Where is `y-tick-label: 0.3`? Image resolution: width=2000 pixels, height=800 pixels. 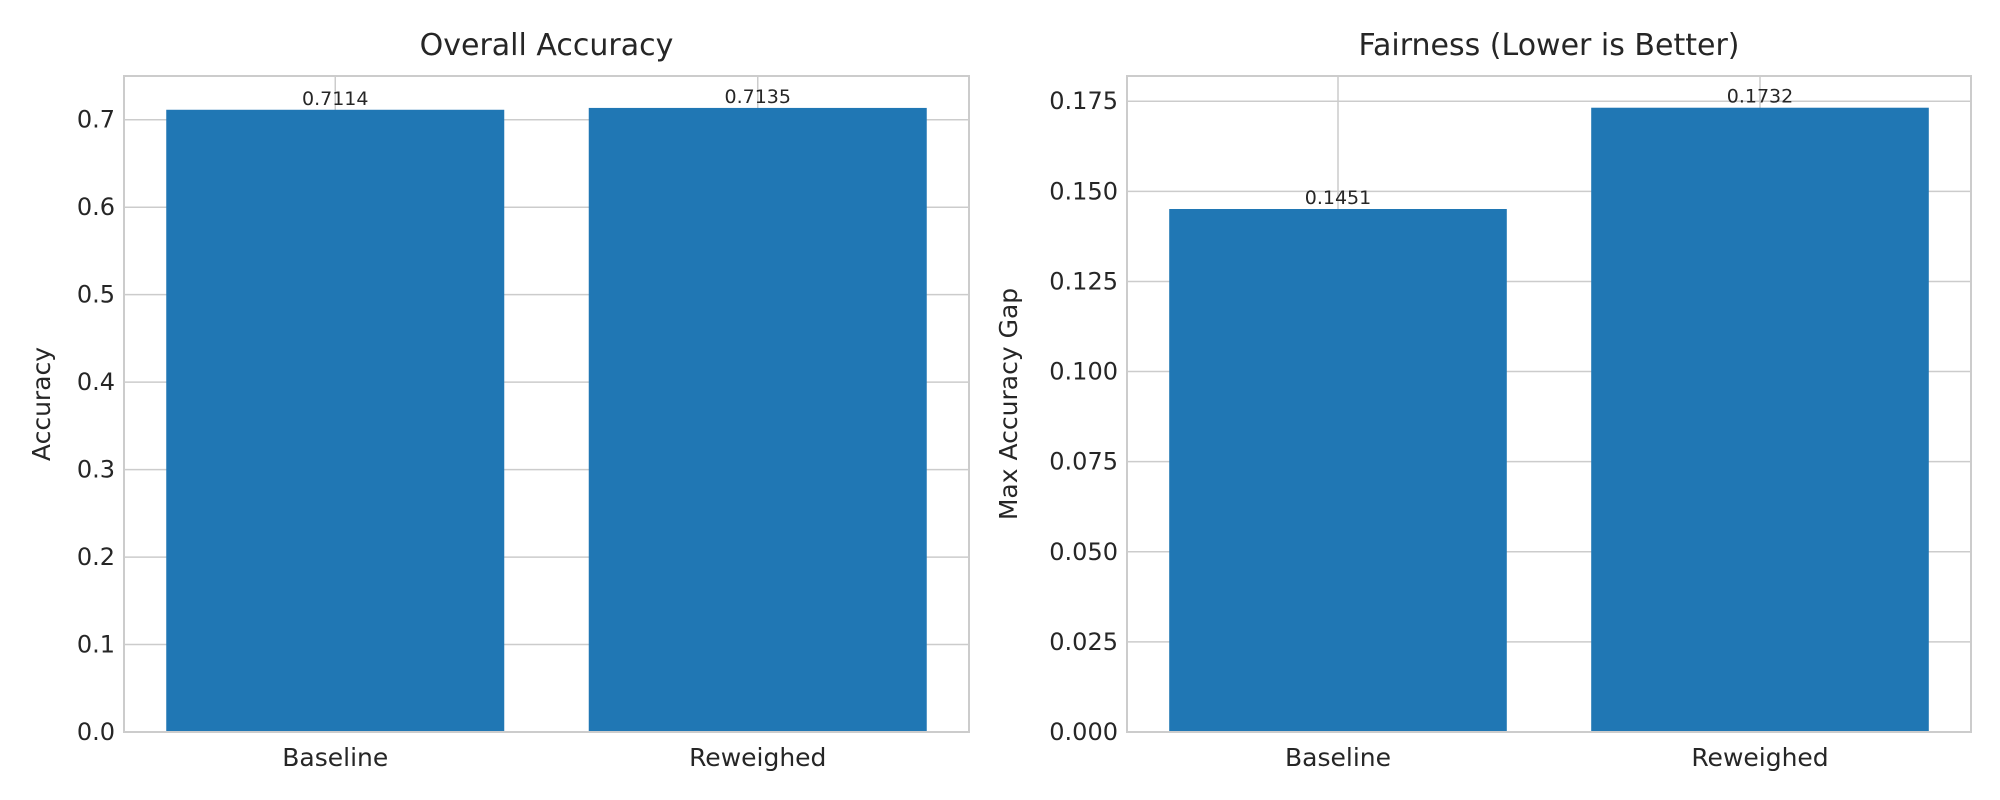 y-tick-label: 0.3 is located at coordinates (96, 470).